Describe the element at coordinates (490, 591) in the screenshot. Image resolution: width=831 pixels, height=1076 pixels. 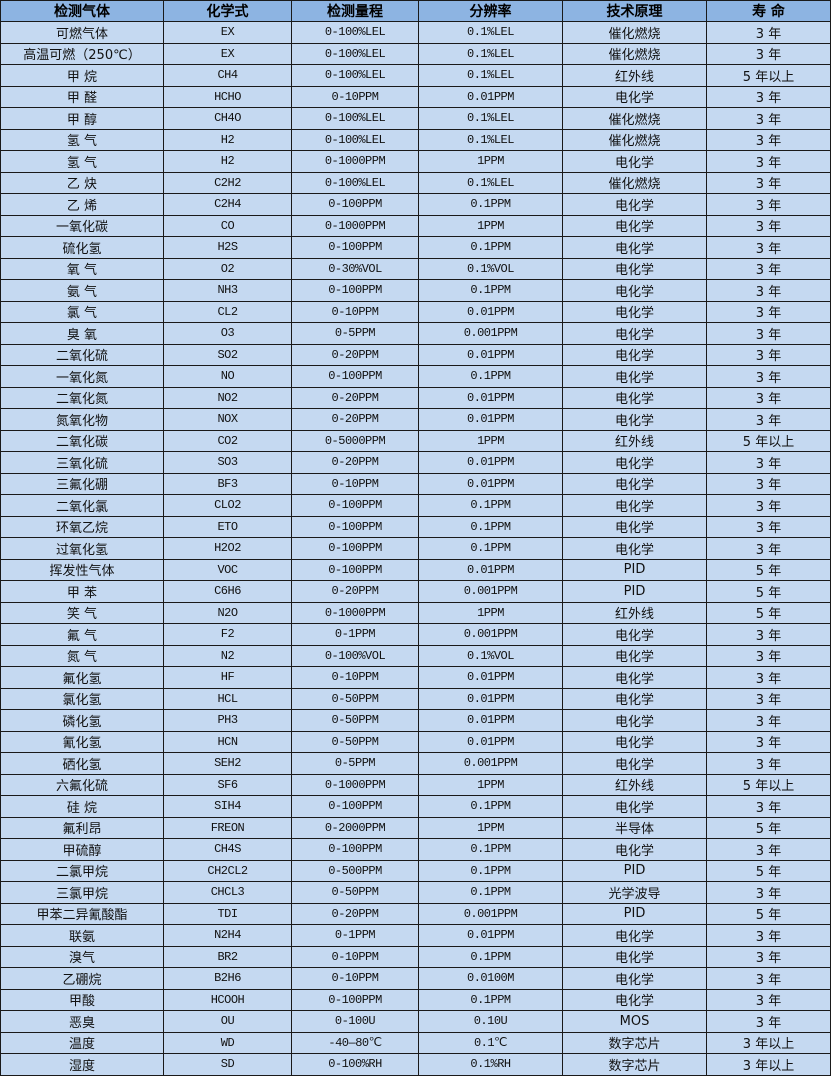
I see `cell-resolution: 0.001PPM` at that location.